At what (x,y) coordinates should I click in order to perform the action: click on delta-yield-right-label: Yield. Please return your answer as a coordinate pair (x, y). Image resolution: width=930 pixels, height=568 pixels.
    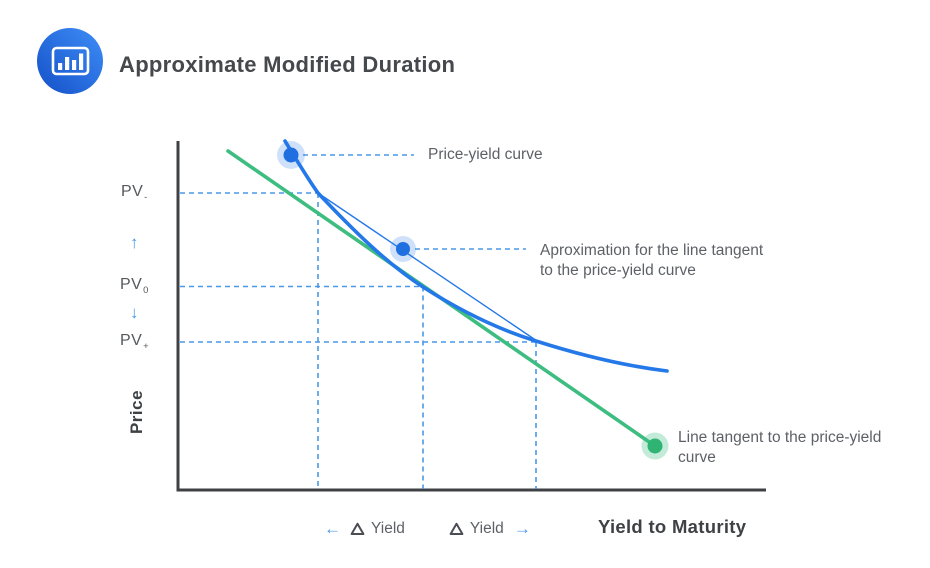
    Looking at the image, I should click on (486, 528).